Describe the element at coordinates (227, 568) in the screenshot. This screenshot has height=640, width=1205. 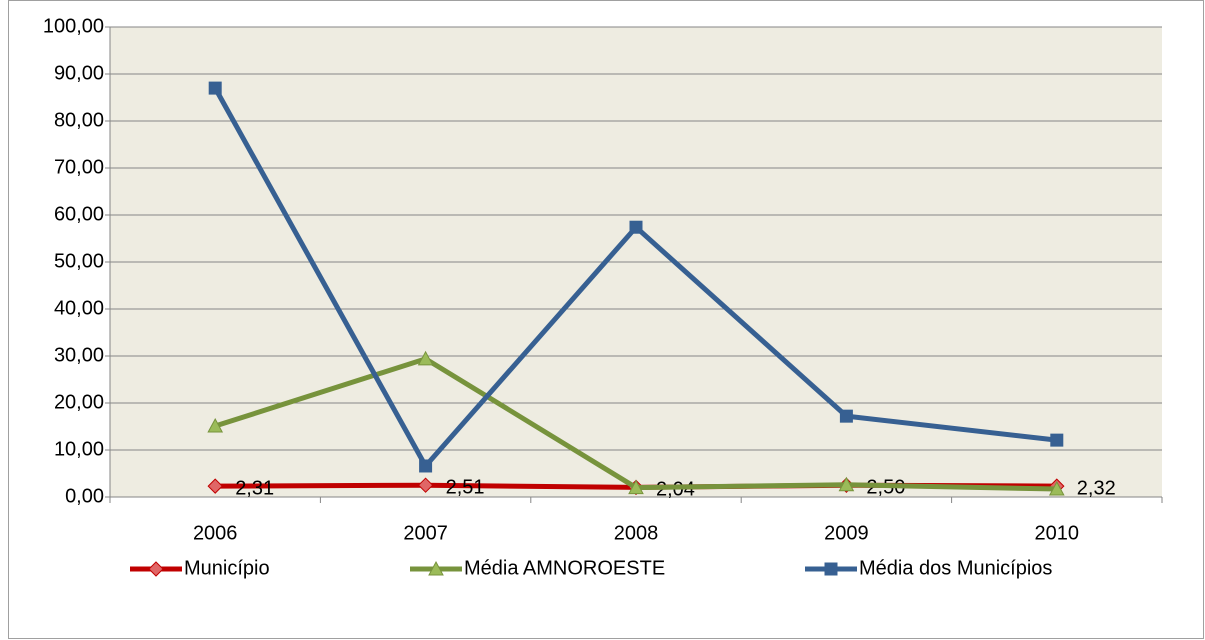
I see `legend-label: Município` at that location.